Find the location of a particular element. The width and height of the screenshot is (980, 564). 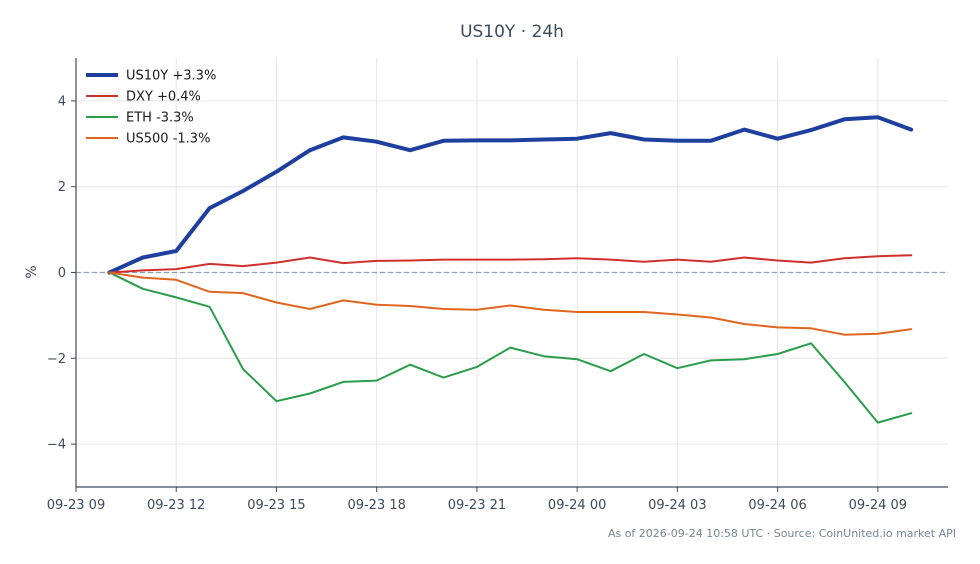

x-tick-label: 09-24 06 is located at coordinates (777, 505).